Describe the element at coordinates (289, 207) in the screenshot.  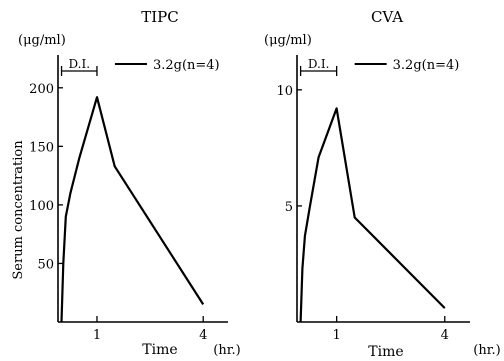
I see `y-tick-label: 5` at that location.